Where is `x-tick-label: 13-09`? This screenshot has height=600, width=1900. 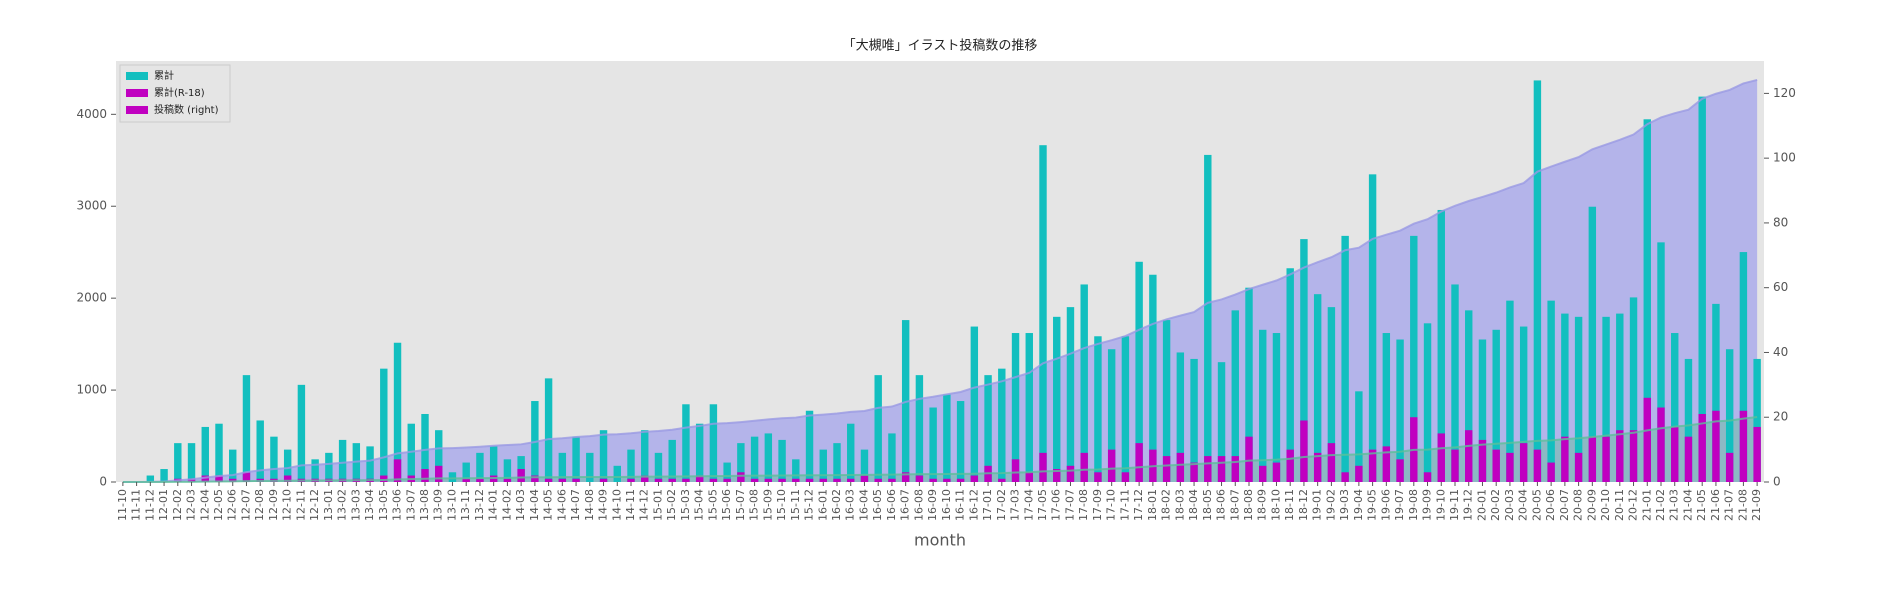
x-tick-label: 13-09 is located at coordinates (438, 505).